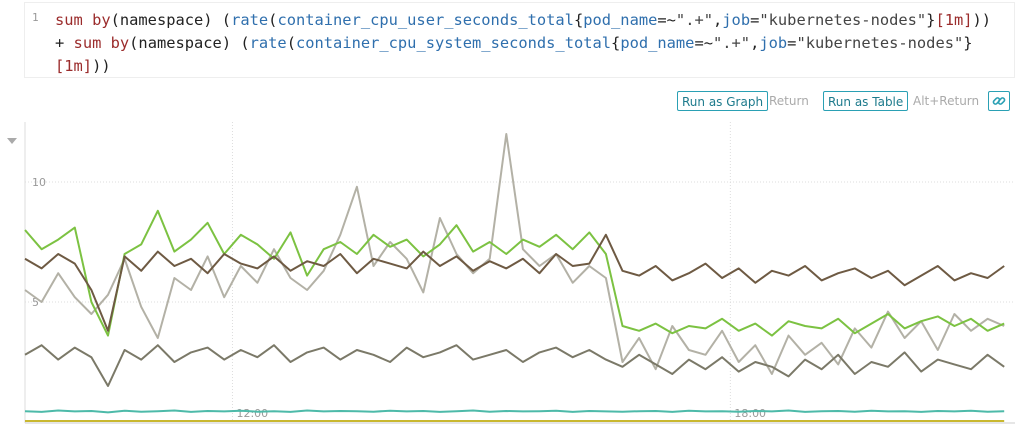 This screenshot has width=1020, height=435. What do you see at coordinates (35, 17) in the screenshot?
I see `line-number: 1` at bounding box center [35, 17].